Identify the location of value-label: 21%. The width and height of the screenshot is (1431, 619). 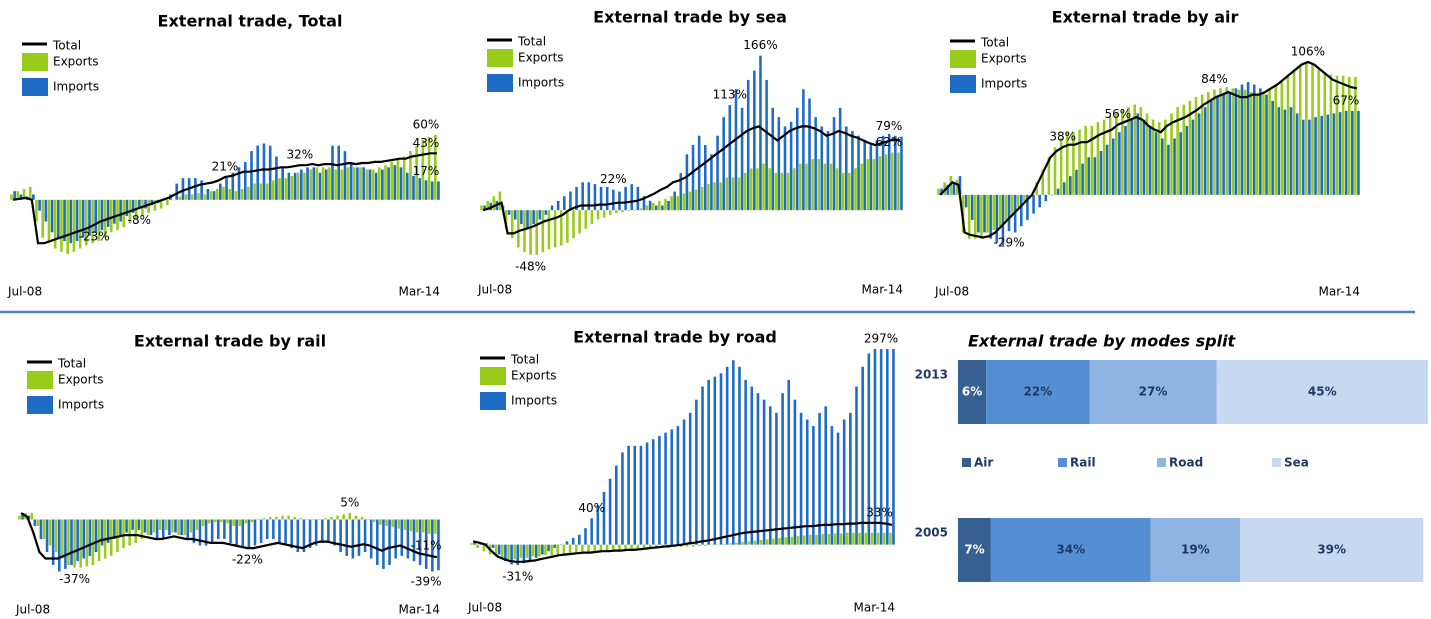
(225, 167).